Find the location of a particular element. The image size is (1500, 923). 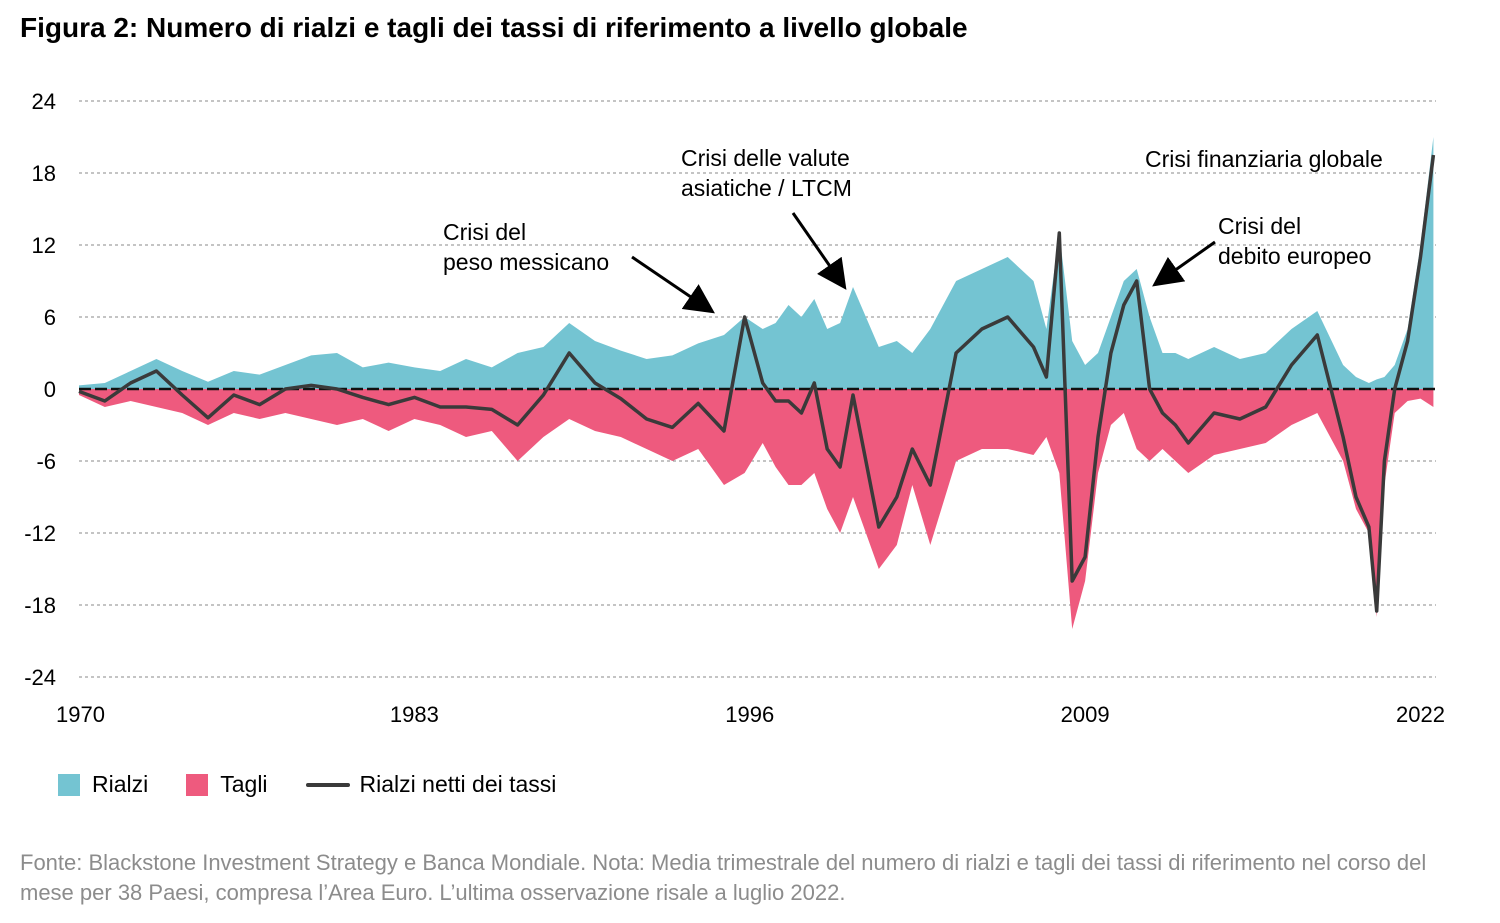

y-tick-label: -6 is located at coordinates (46, 461).